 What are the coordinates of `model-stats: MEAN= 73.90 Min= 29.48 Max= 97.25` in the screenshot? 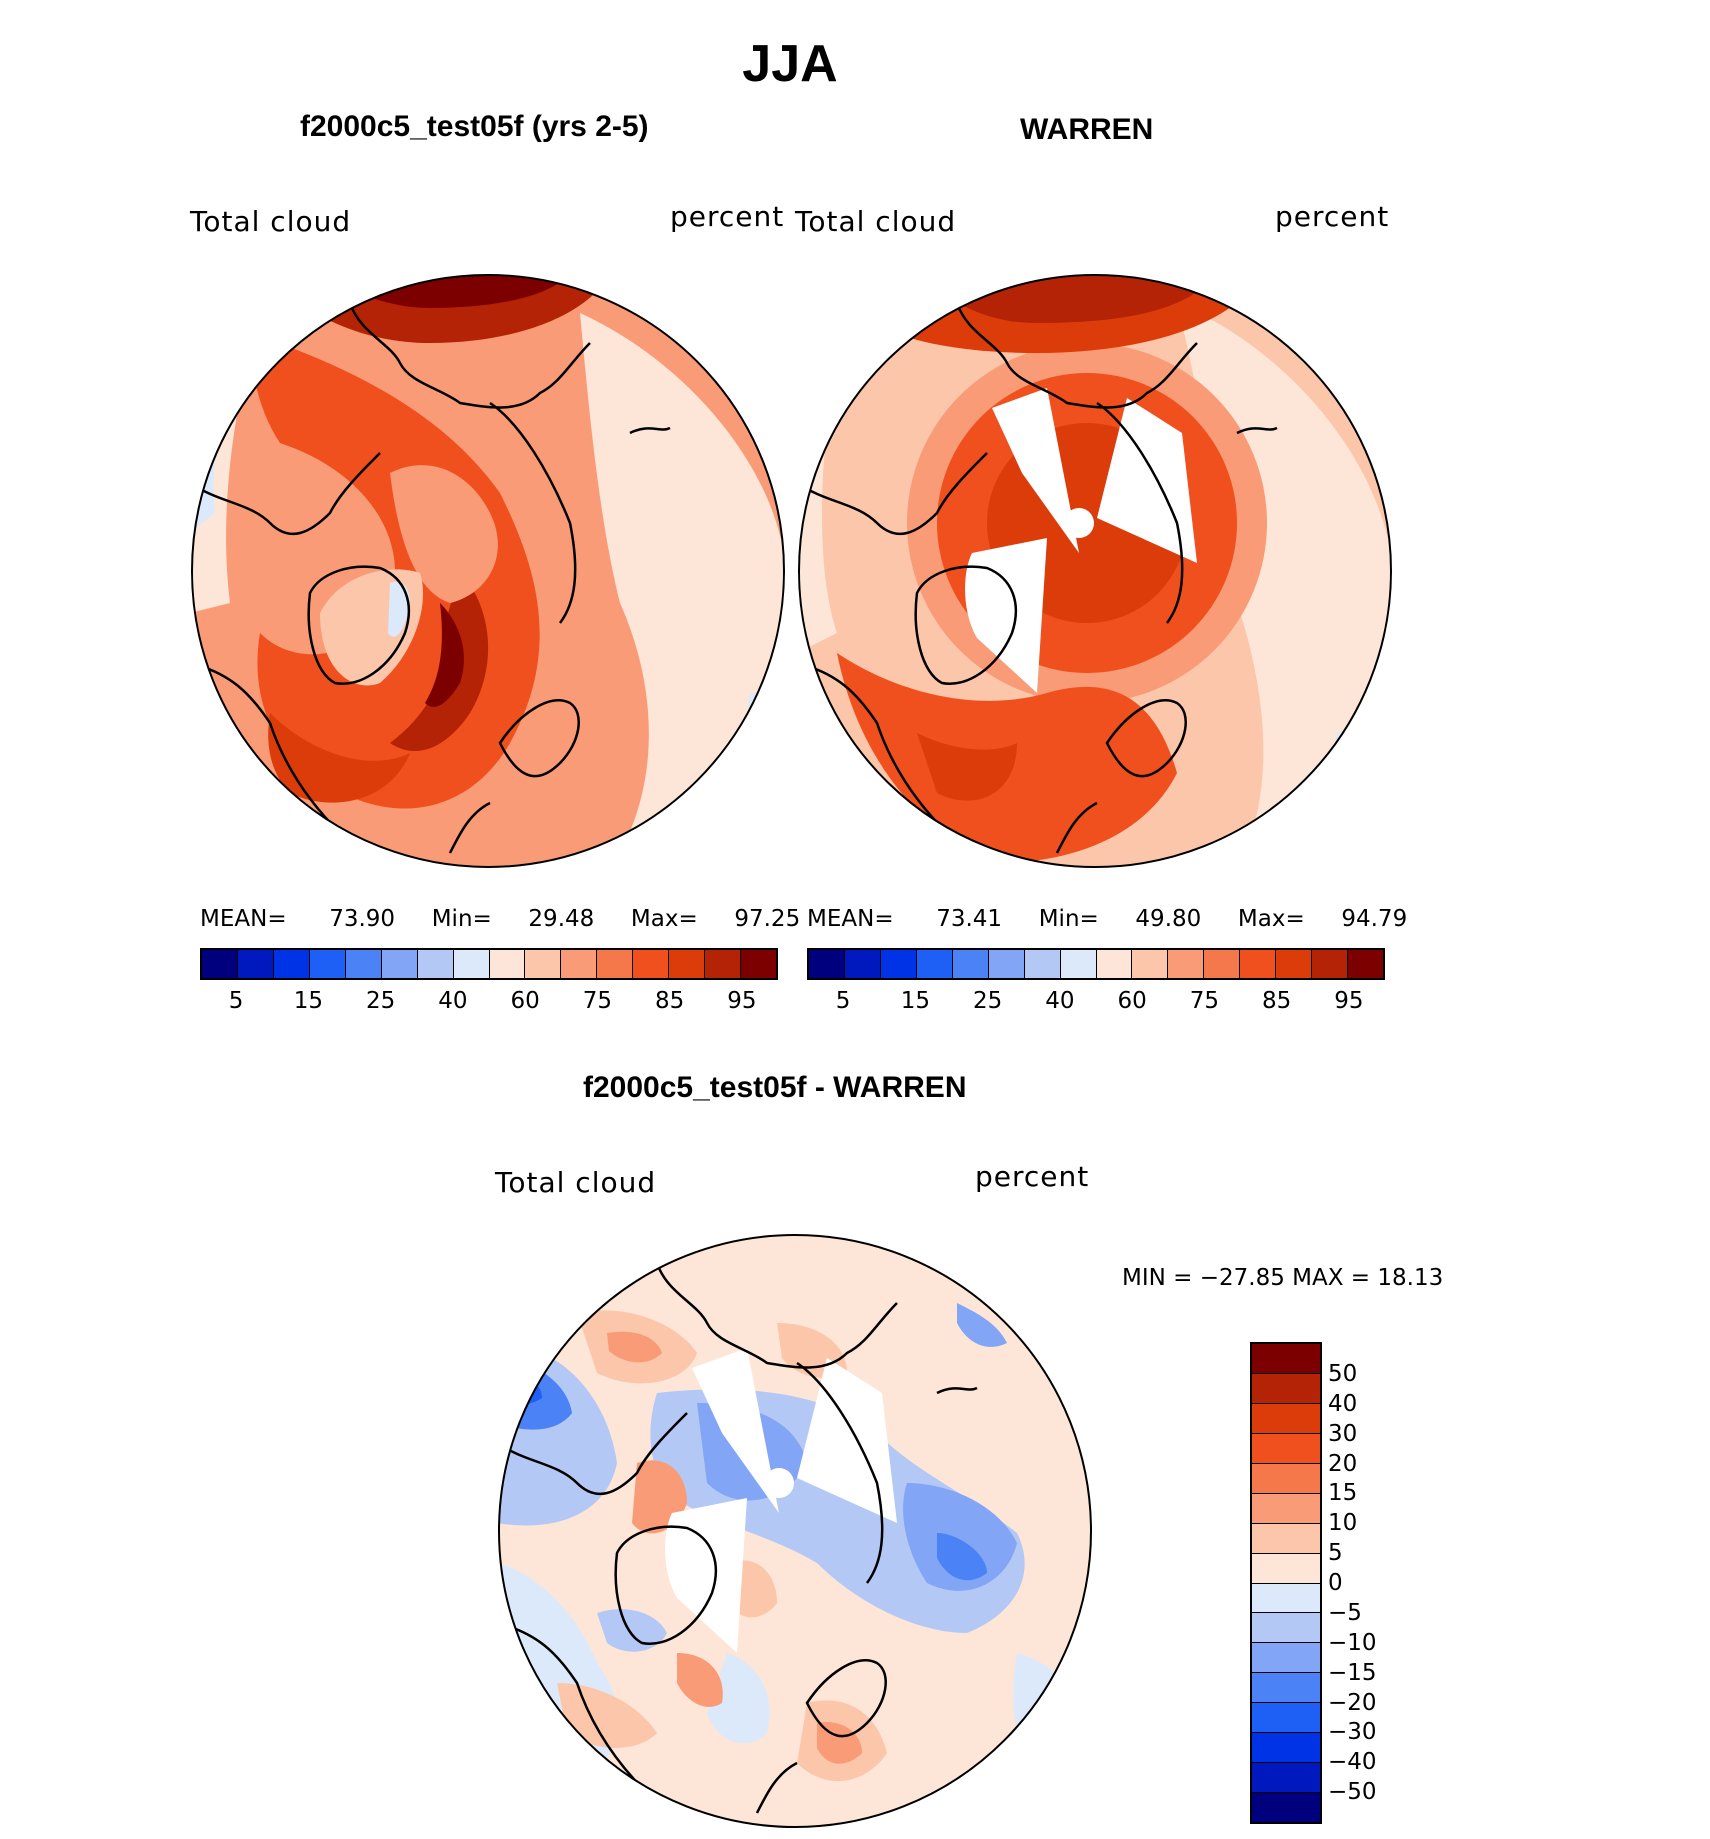 It's located at (500, 919).